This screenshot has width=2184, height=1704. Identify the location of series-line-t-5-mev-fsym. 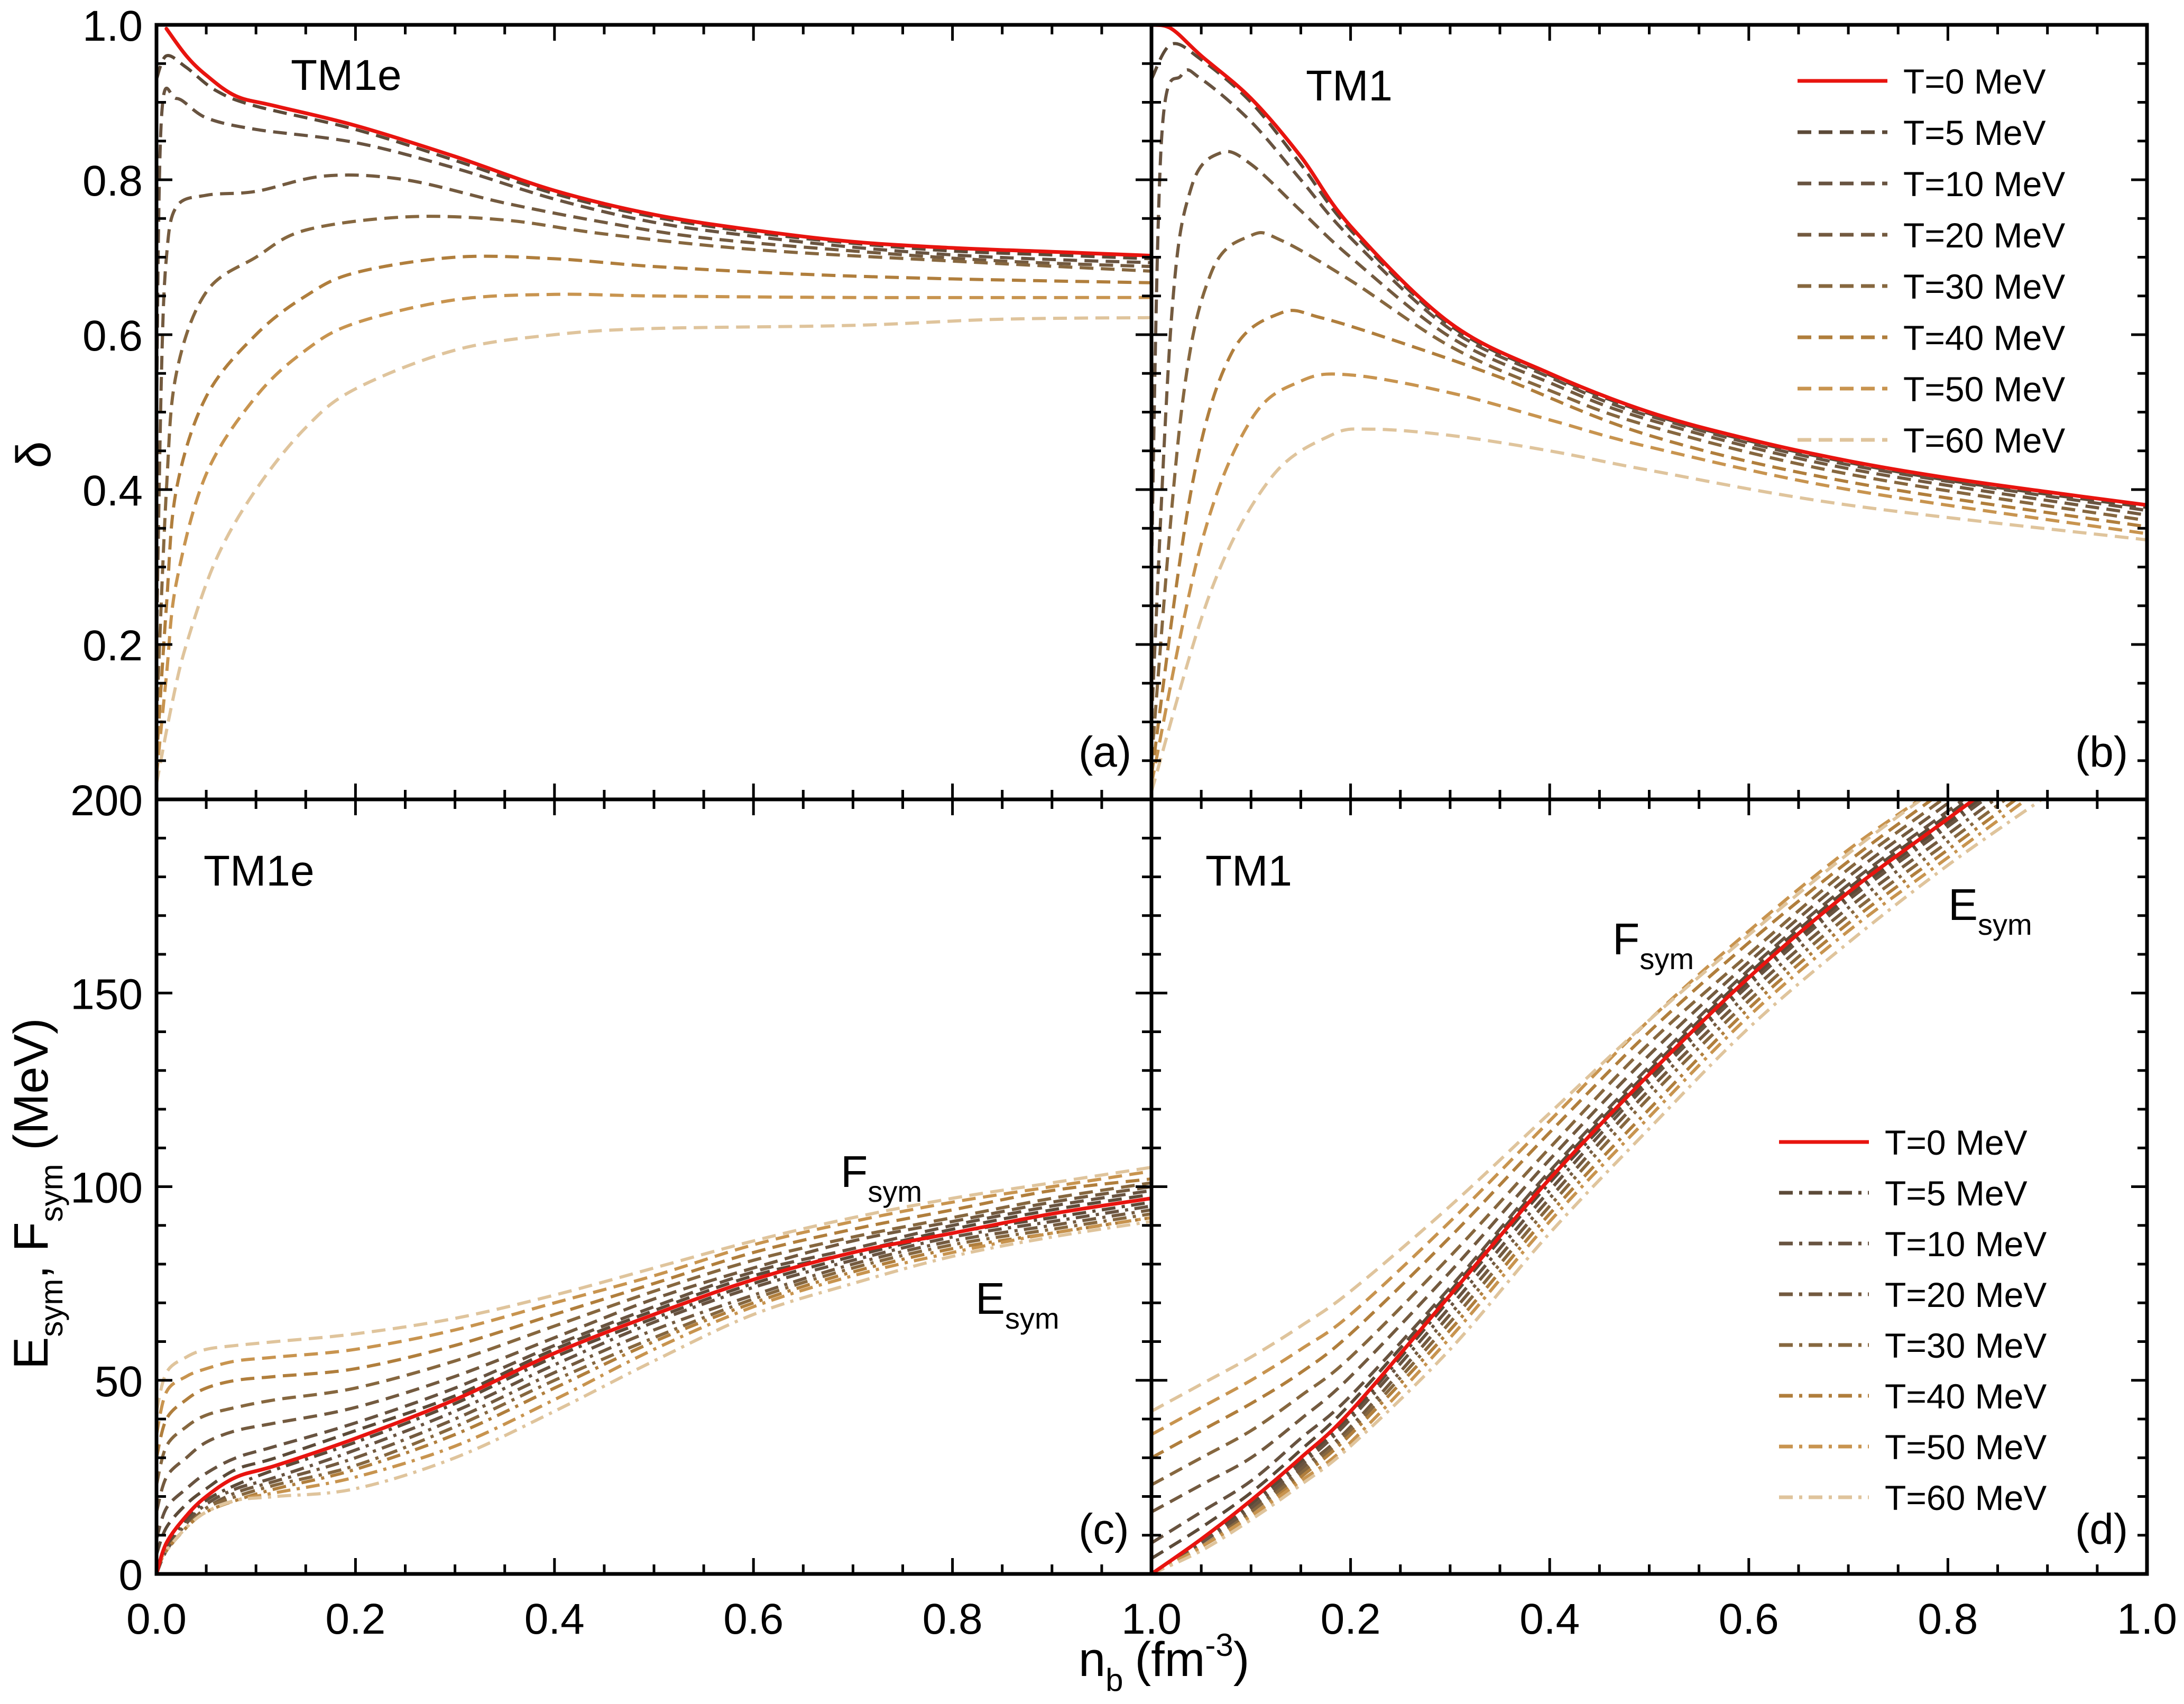
(653, 1374).